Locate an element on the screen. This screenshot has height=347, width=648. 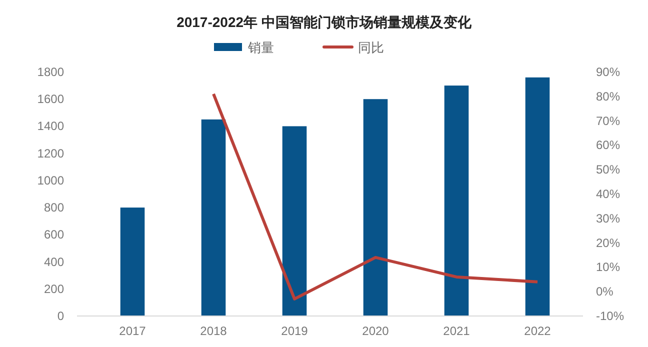
y-tick-label: 1400 is located at coordinates (50, 126).